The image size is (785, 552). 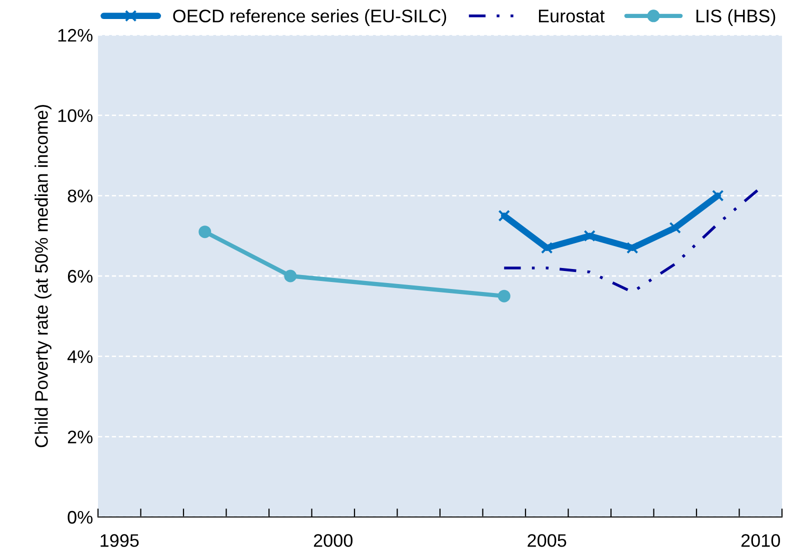 What do you see at coordinates (80, 276) in the screenshot?
I see `y-tick-label: 6%` at bounding box center [80, 276].